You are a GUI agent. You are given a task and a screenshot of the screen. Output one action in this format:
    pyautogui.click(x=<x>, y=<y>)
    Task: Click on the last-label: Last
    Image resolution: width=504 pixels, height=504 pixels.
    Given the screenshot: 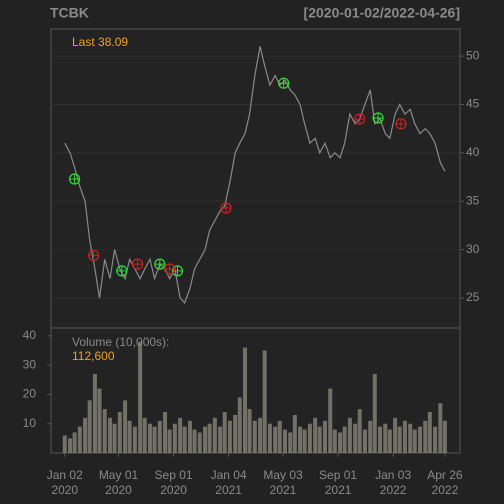 What is the action you would take?
    pyautogui.click(x=83, y=42)
    